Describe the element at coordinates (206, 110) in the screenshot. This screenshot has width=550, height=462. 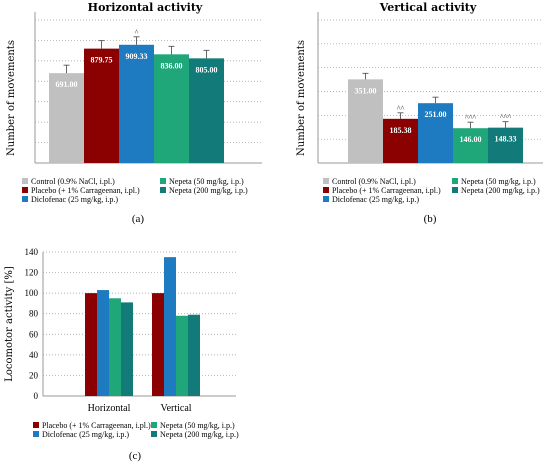
I see `a-bar-nepeta200` at that location.